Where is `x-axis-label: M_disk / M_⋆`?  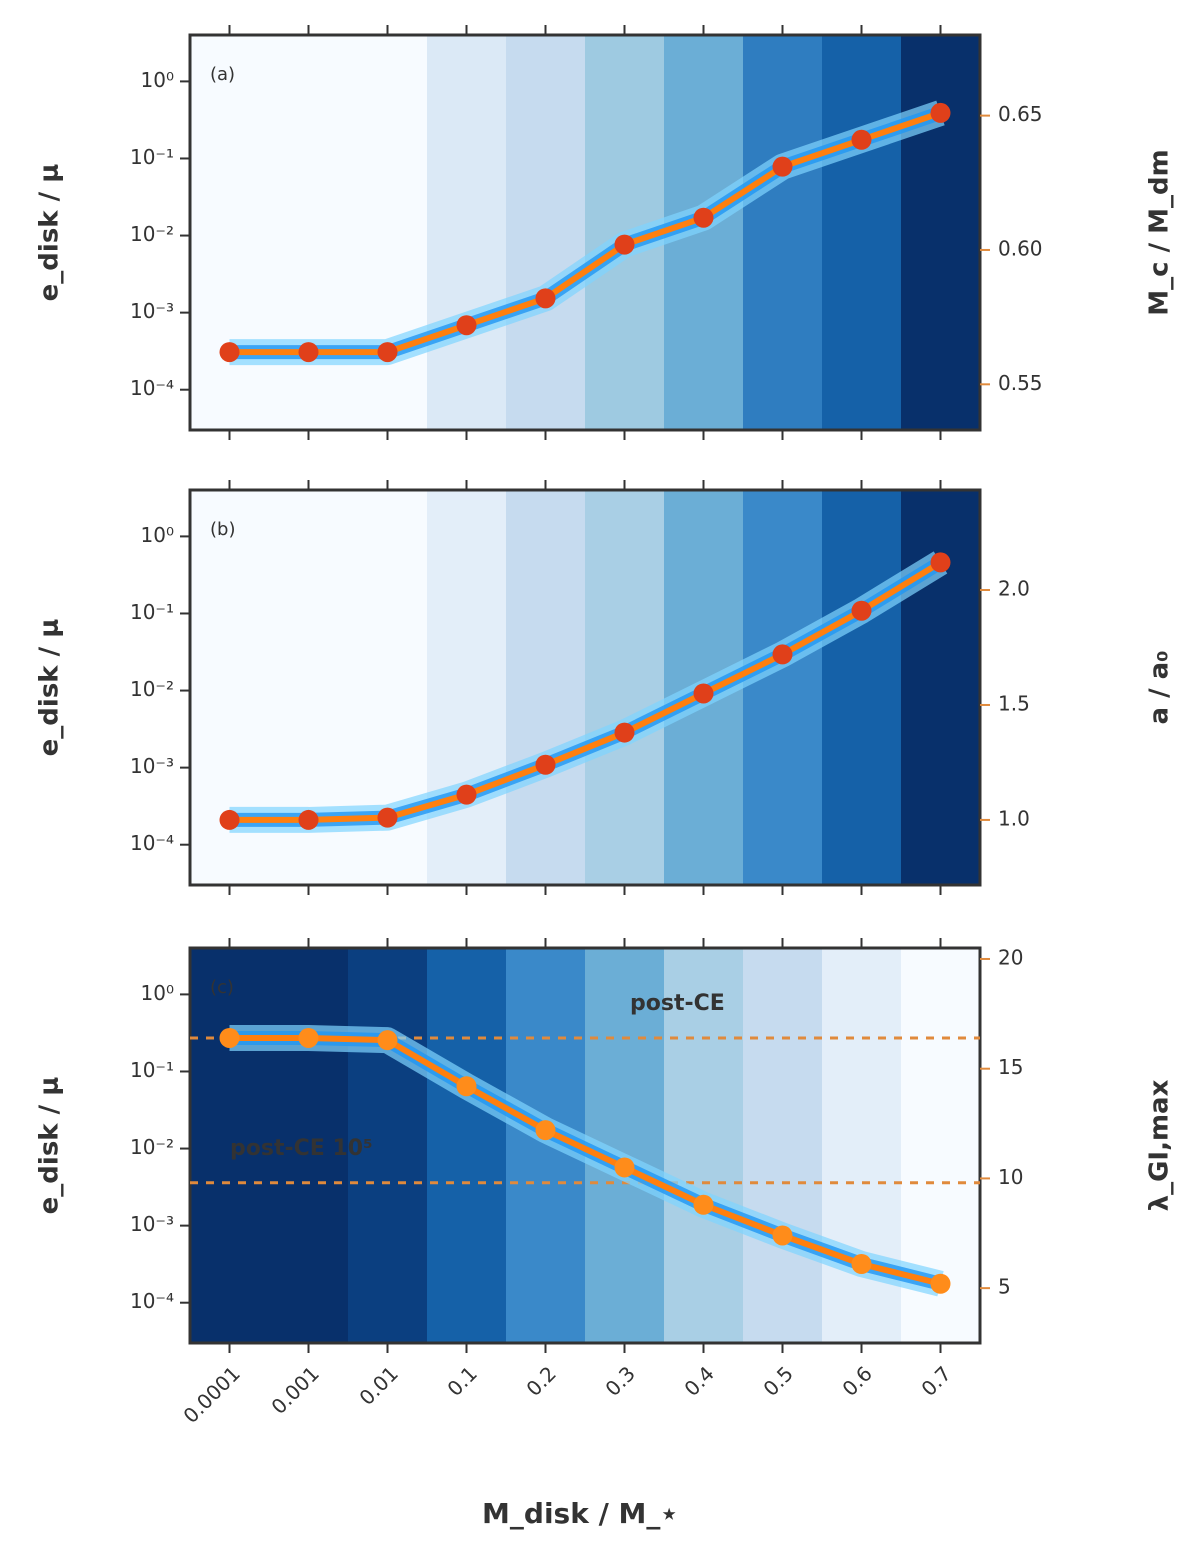 x-axis-label: M_disk / M_⋆ is located at coordinates (580, 1513).